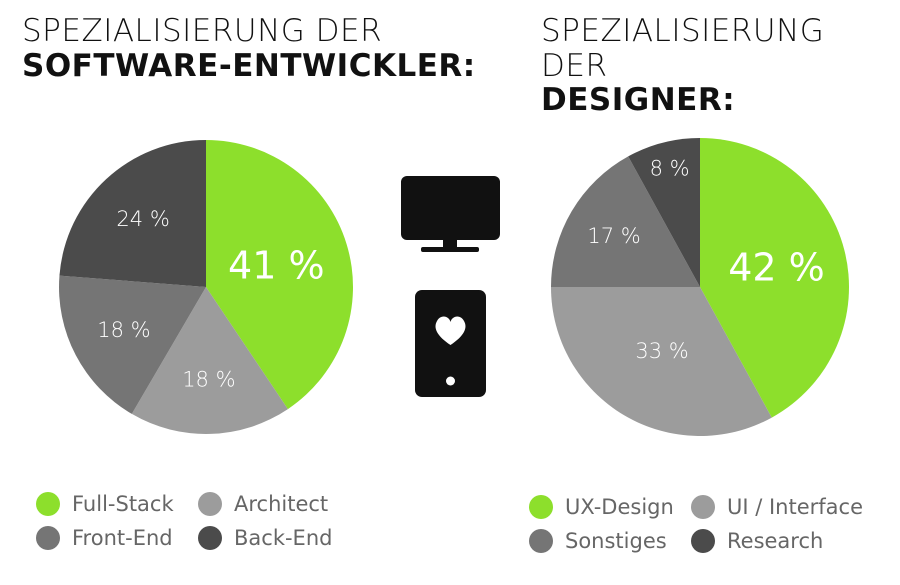 This screenshot has height=585, width=900. I want to click on left-title-line1: SPEZIALISIERUNG DER, so click(202, 31).